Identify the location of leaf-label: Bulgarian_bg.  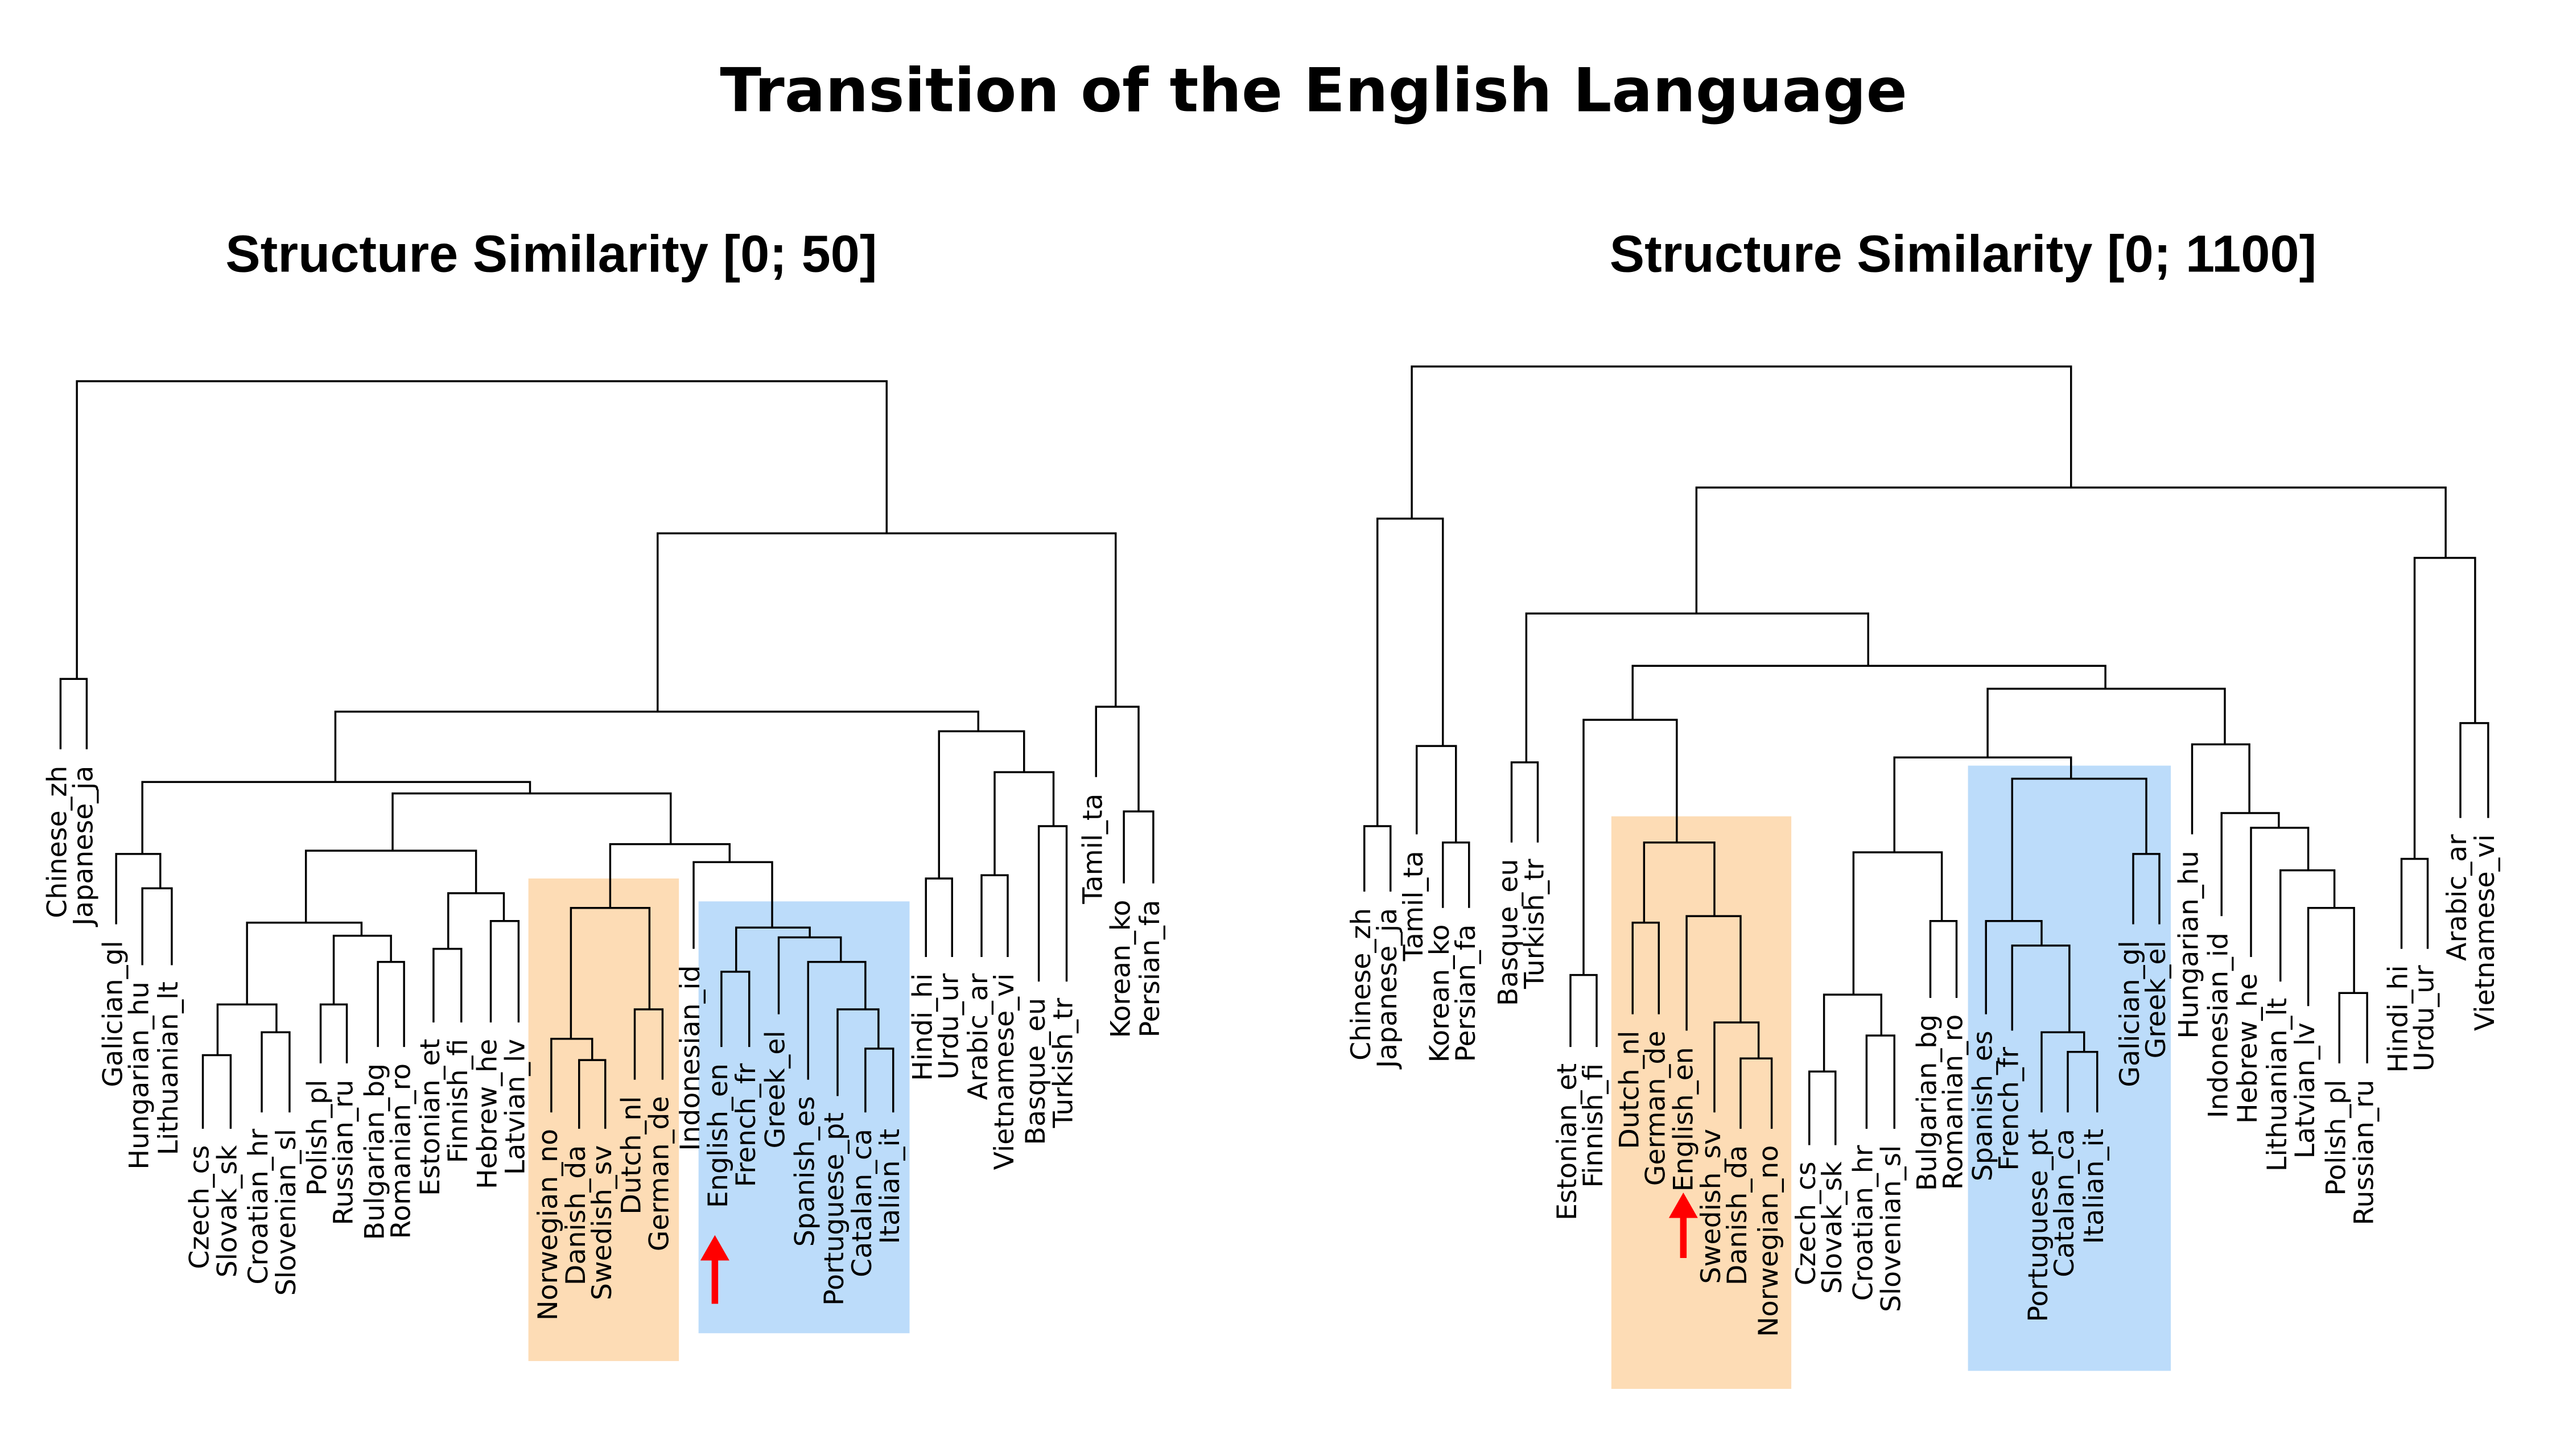
(1927, 1102).